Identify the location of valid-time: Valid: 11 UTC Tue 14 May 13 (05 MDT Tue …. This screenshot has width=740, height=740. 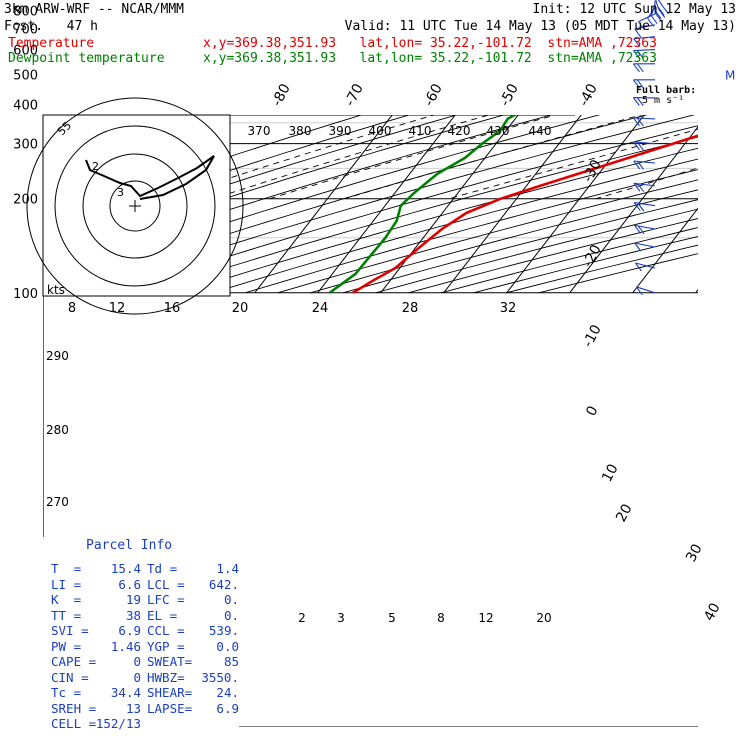
(540, 26).